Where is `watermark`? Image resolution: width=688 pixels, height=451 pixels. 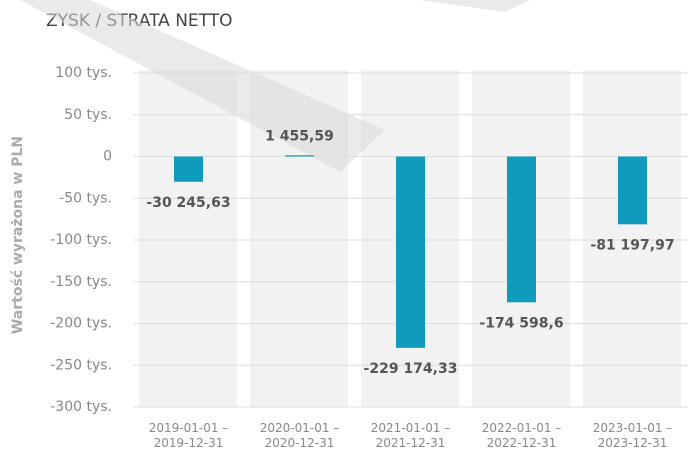
watermark is located at coordinates (475, 6).